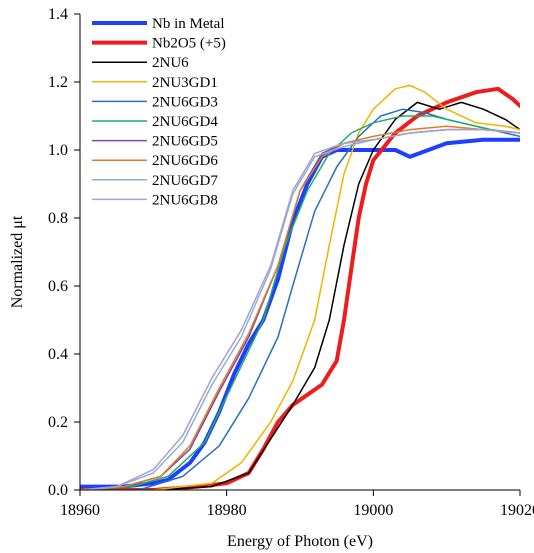 The image size is (534, 553). Describe the element at coordinates (517, 510) in the screenshot. I see `x-tick-label: 19020` at that location.